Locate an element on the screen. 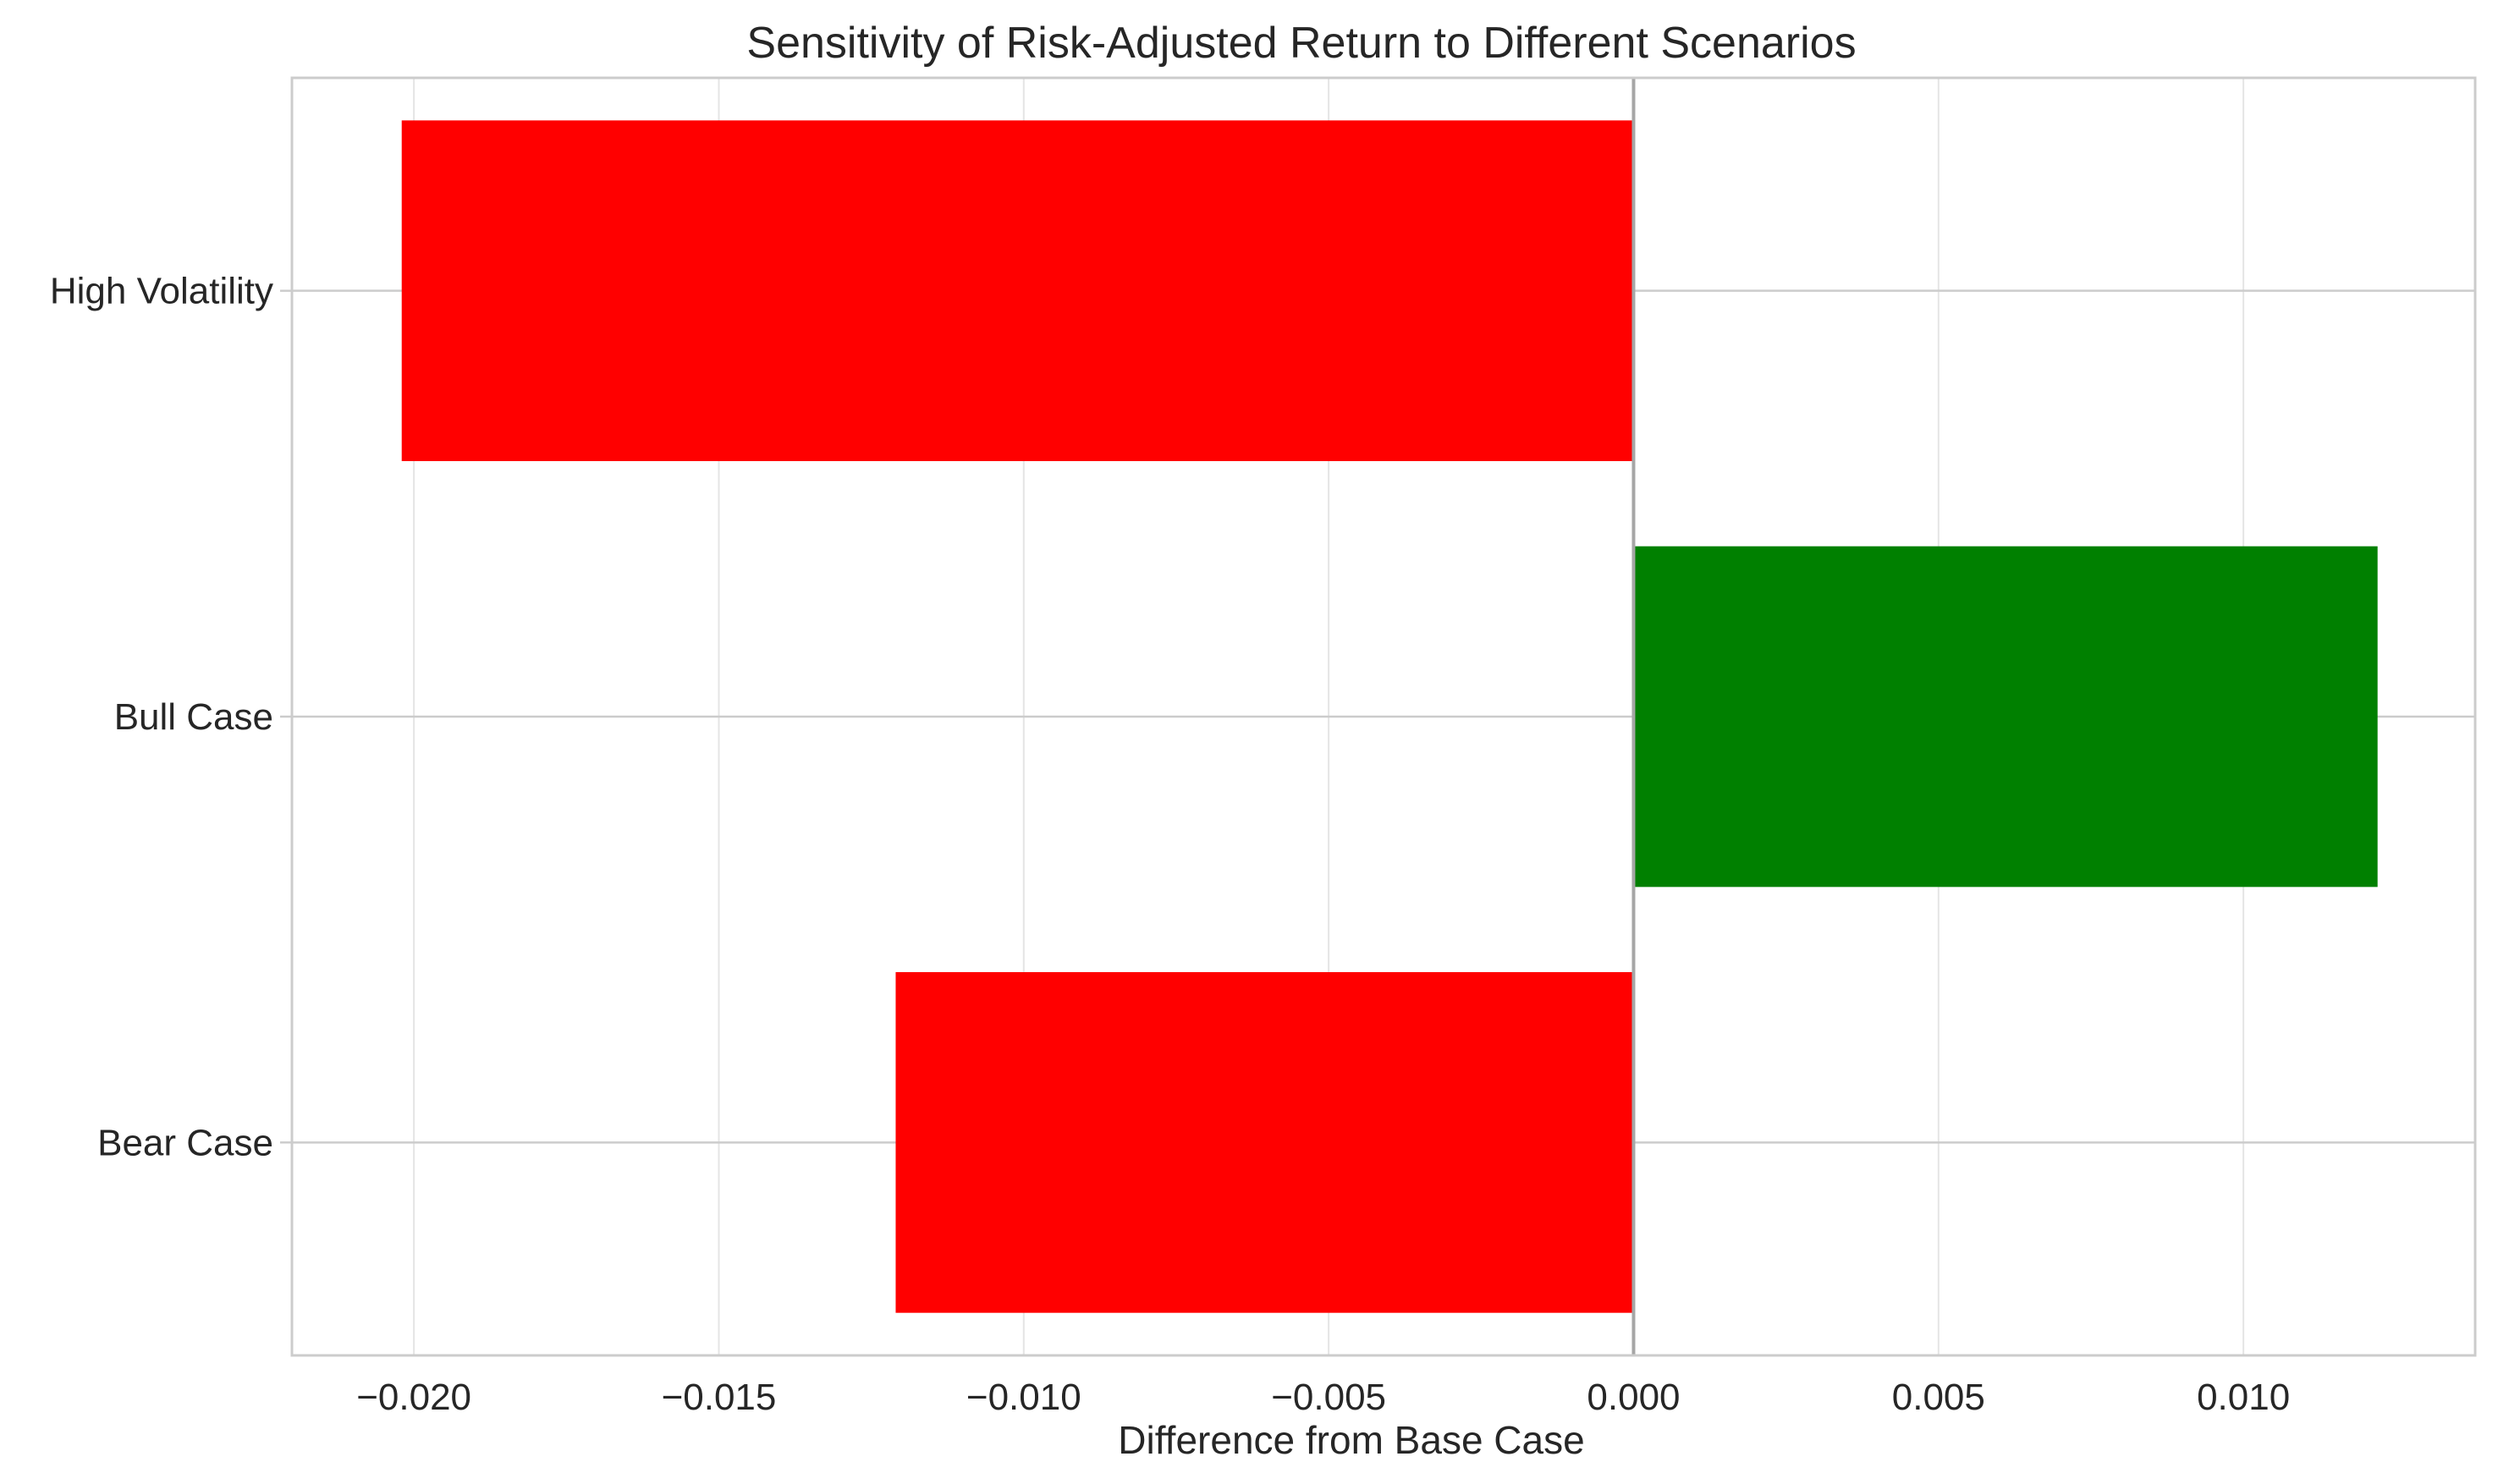 The image size is (2498, 1484). x-tick-label: −0.020 is located at coordinates (413, 1397).